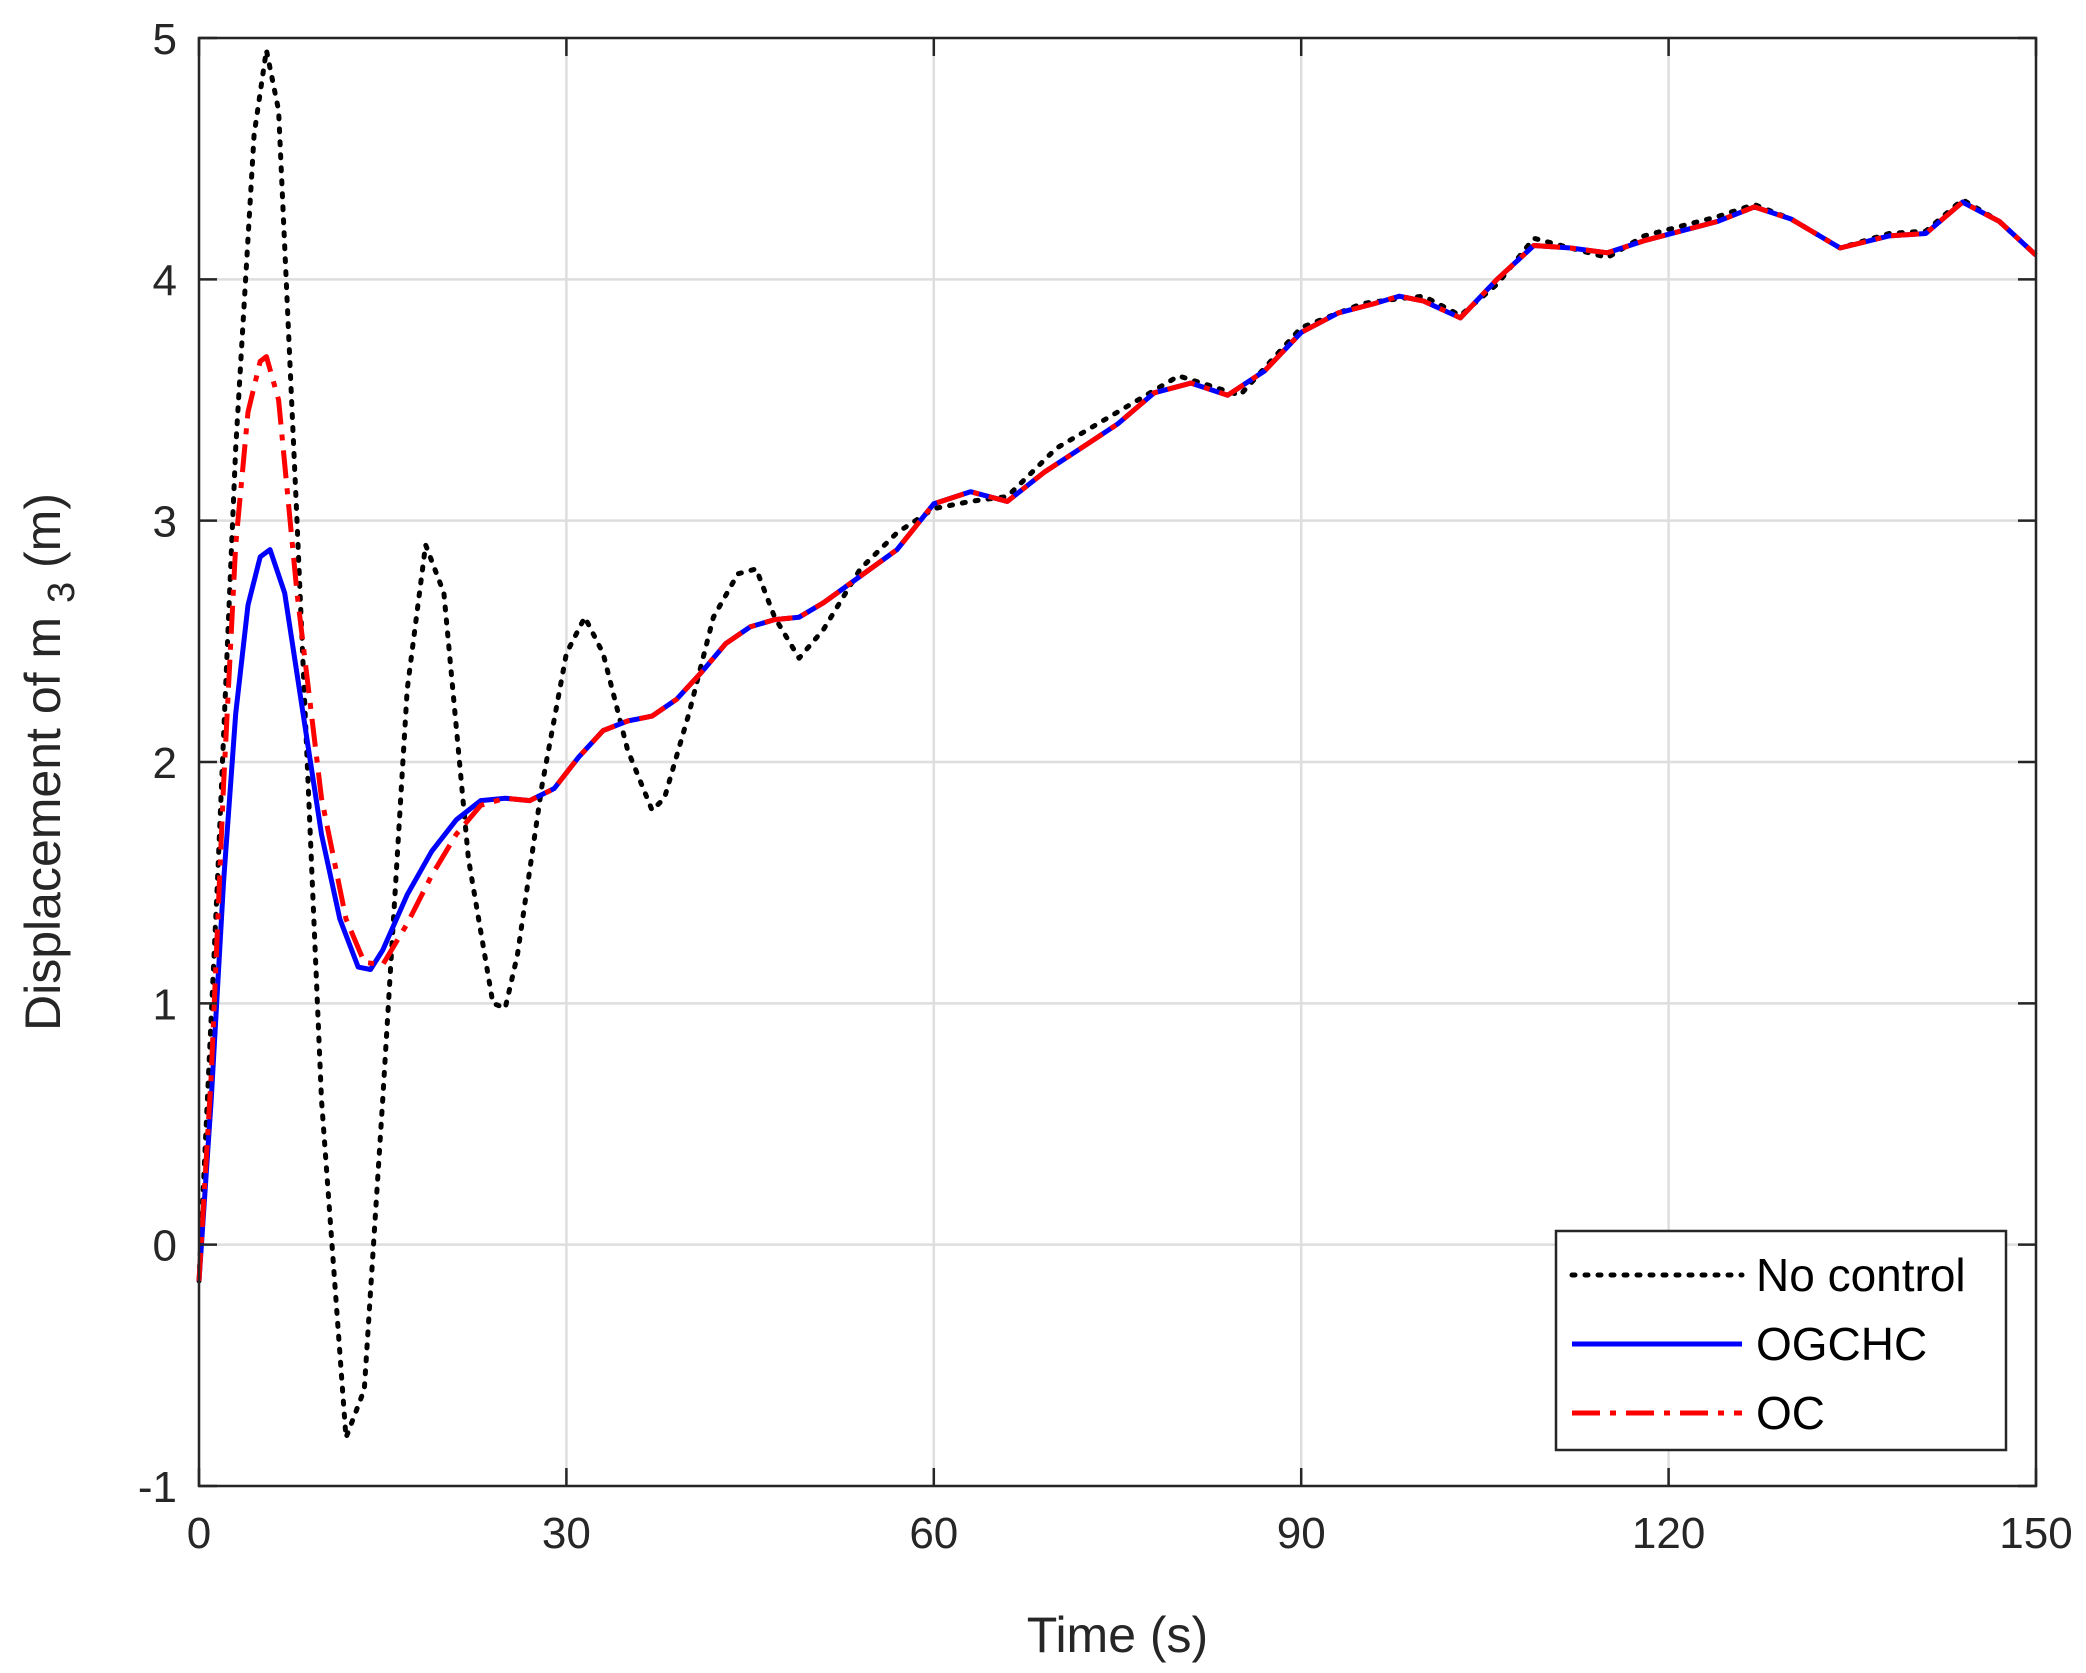 The image size is (2086, 1673). Describe the element at coordinates (1117, 1635) in the screenshot. I see `x-axis-label: Time (s)` at that location.